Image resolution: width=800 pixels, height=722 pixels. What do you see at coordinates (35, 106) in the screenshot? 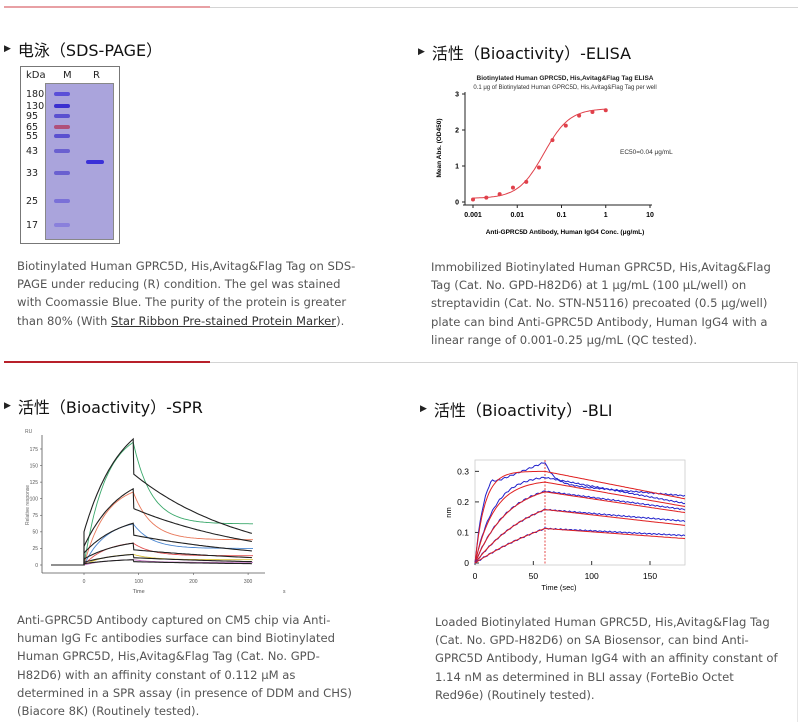
I see `gel-mw-label: 130` at bounding box center [35, 106].